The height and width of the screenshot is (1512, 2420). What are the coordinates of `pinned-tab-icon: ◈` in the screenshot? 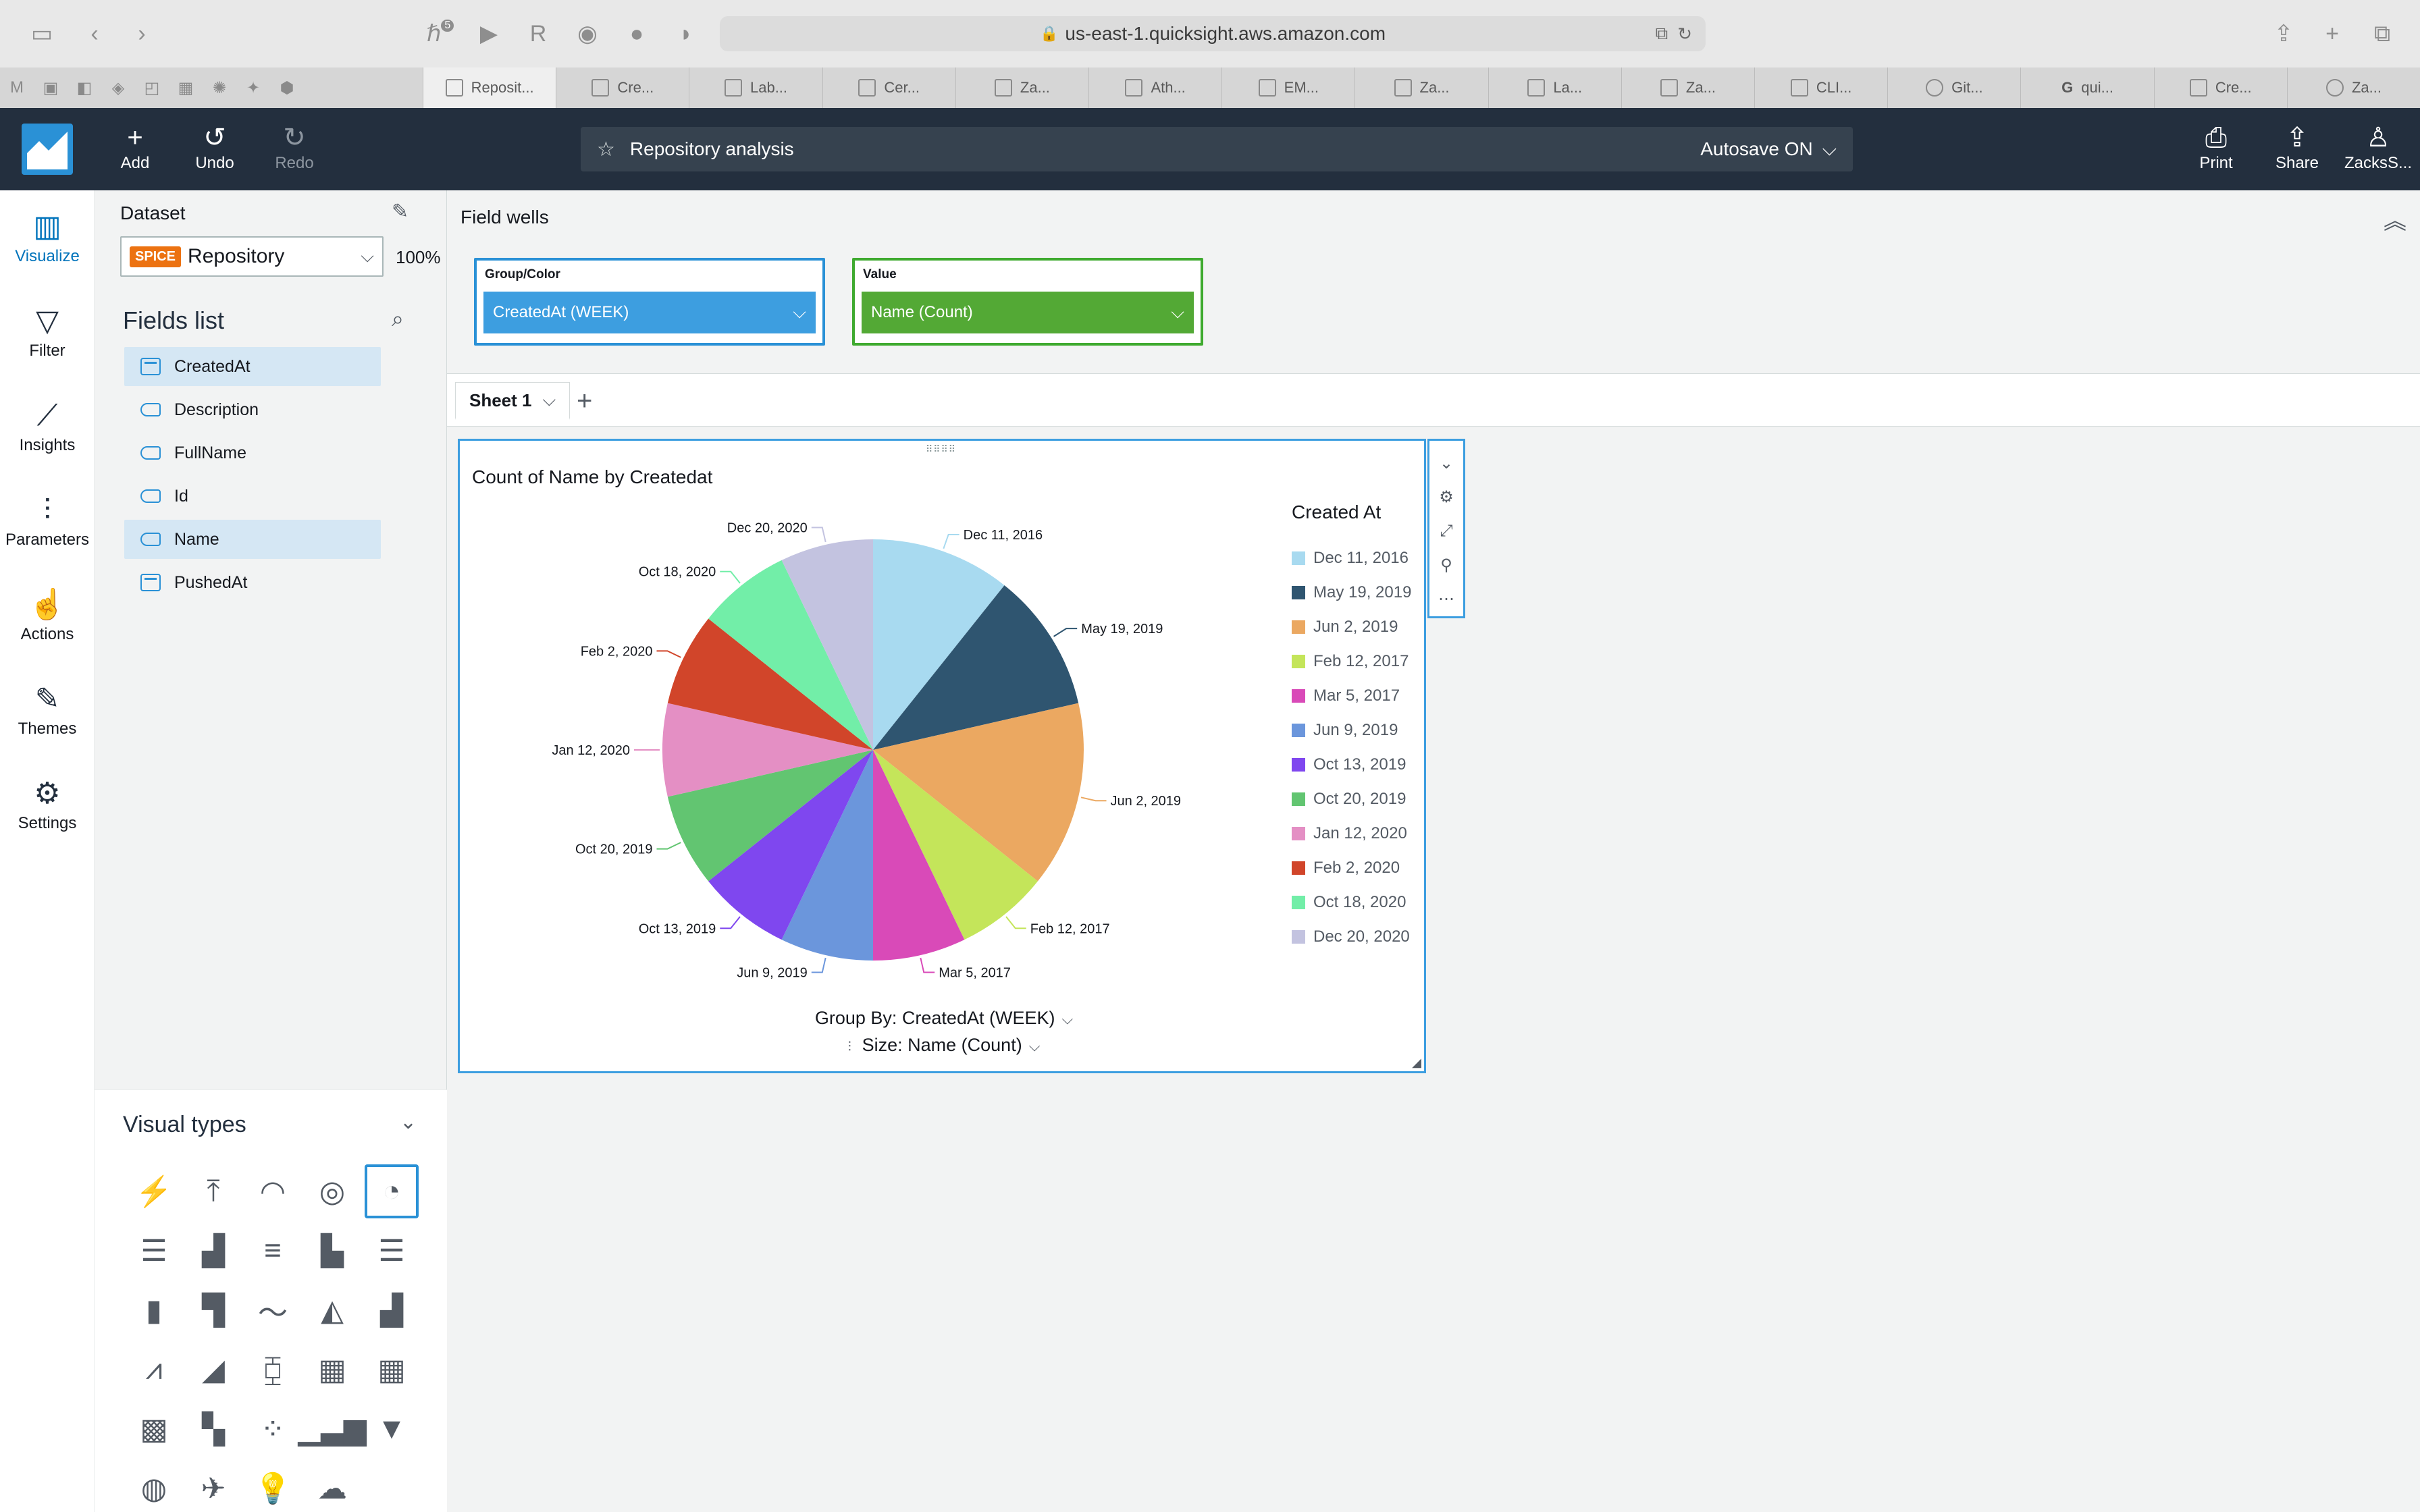 It's located at (118, 87).